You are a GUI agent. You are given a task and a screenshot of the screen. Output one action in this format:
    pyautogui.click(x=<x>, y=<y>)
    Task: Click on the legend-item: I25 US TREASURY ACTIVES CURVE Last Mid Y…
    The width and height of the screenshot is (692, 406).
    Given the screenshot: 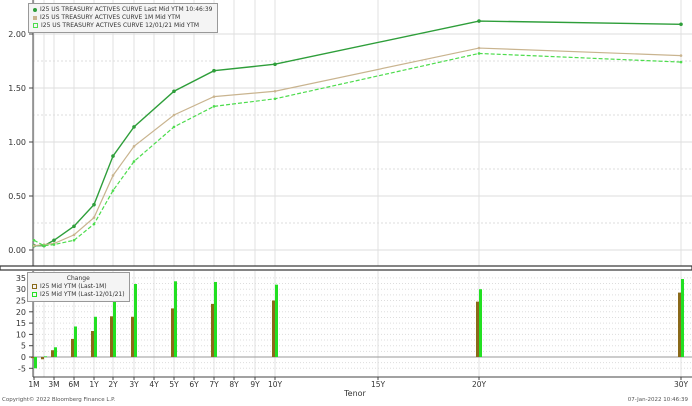 What is the action you would take?
    pyautogui.click(x=123, y=10)
    